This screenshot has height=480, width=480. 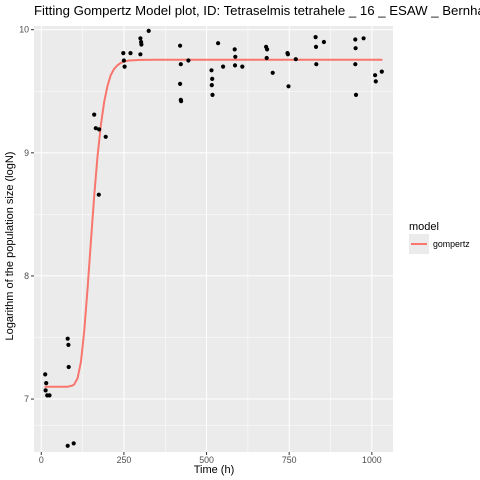 I want to click on x-tick-label: 500, so click(x=206, y=460).